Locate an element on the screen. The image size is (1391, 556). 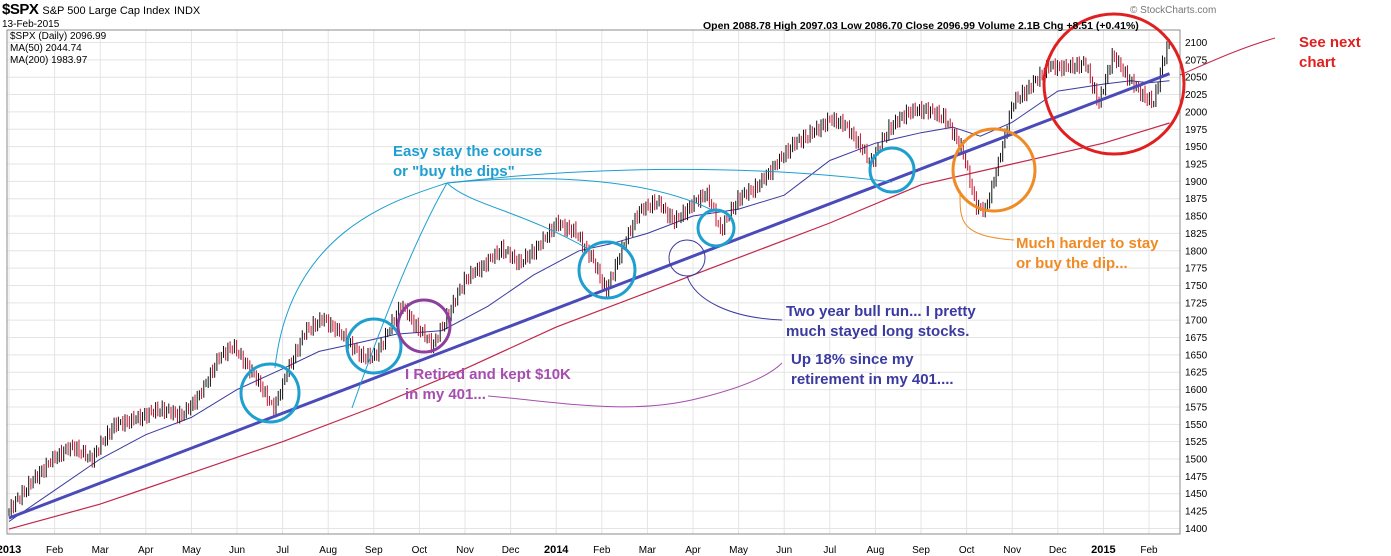
dip-circle-aug-2013 is located at coordinates (374, 346).